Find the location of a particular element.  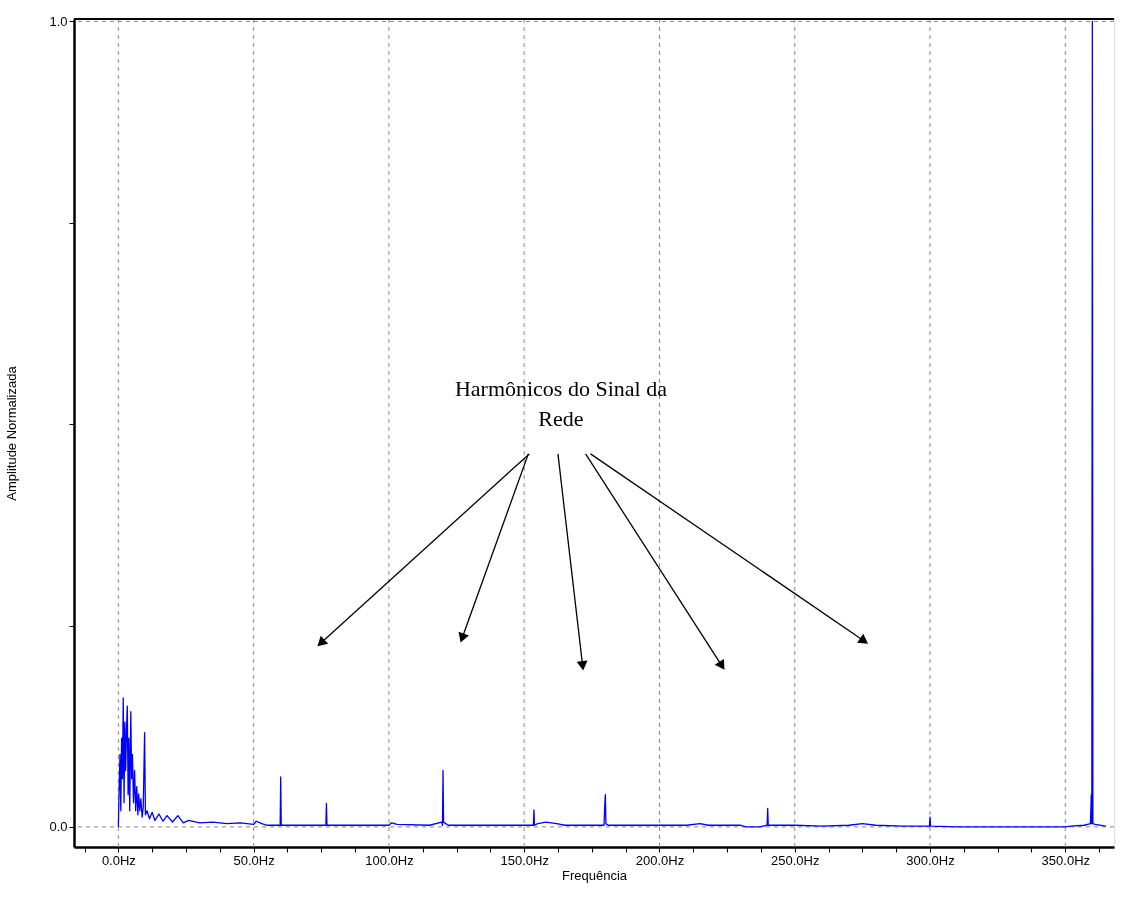

x-tick-label: 300.0Hz is located at coordinates (930, 860).